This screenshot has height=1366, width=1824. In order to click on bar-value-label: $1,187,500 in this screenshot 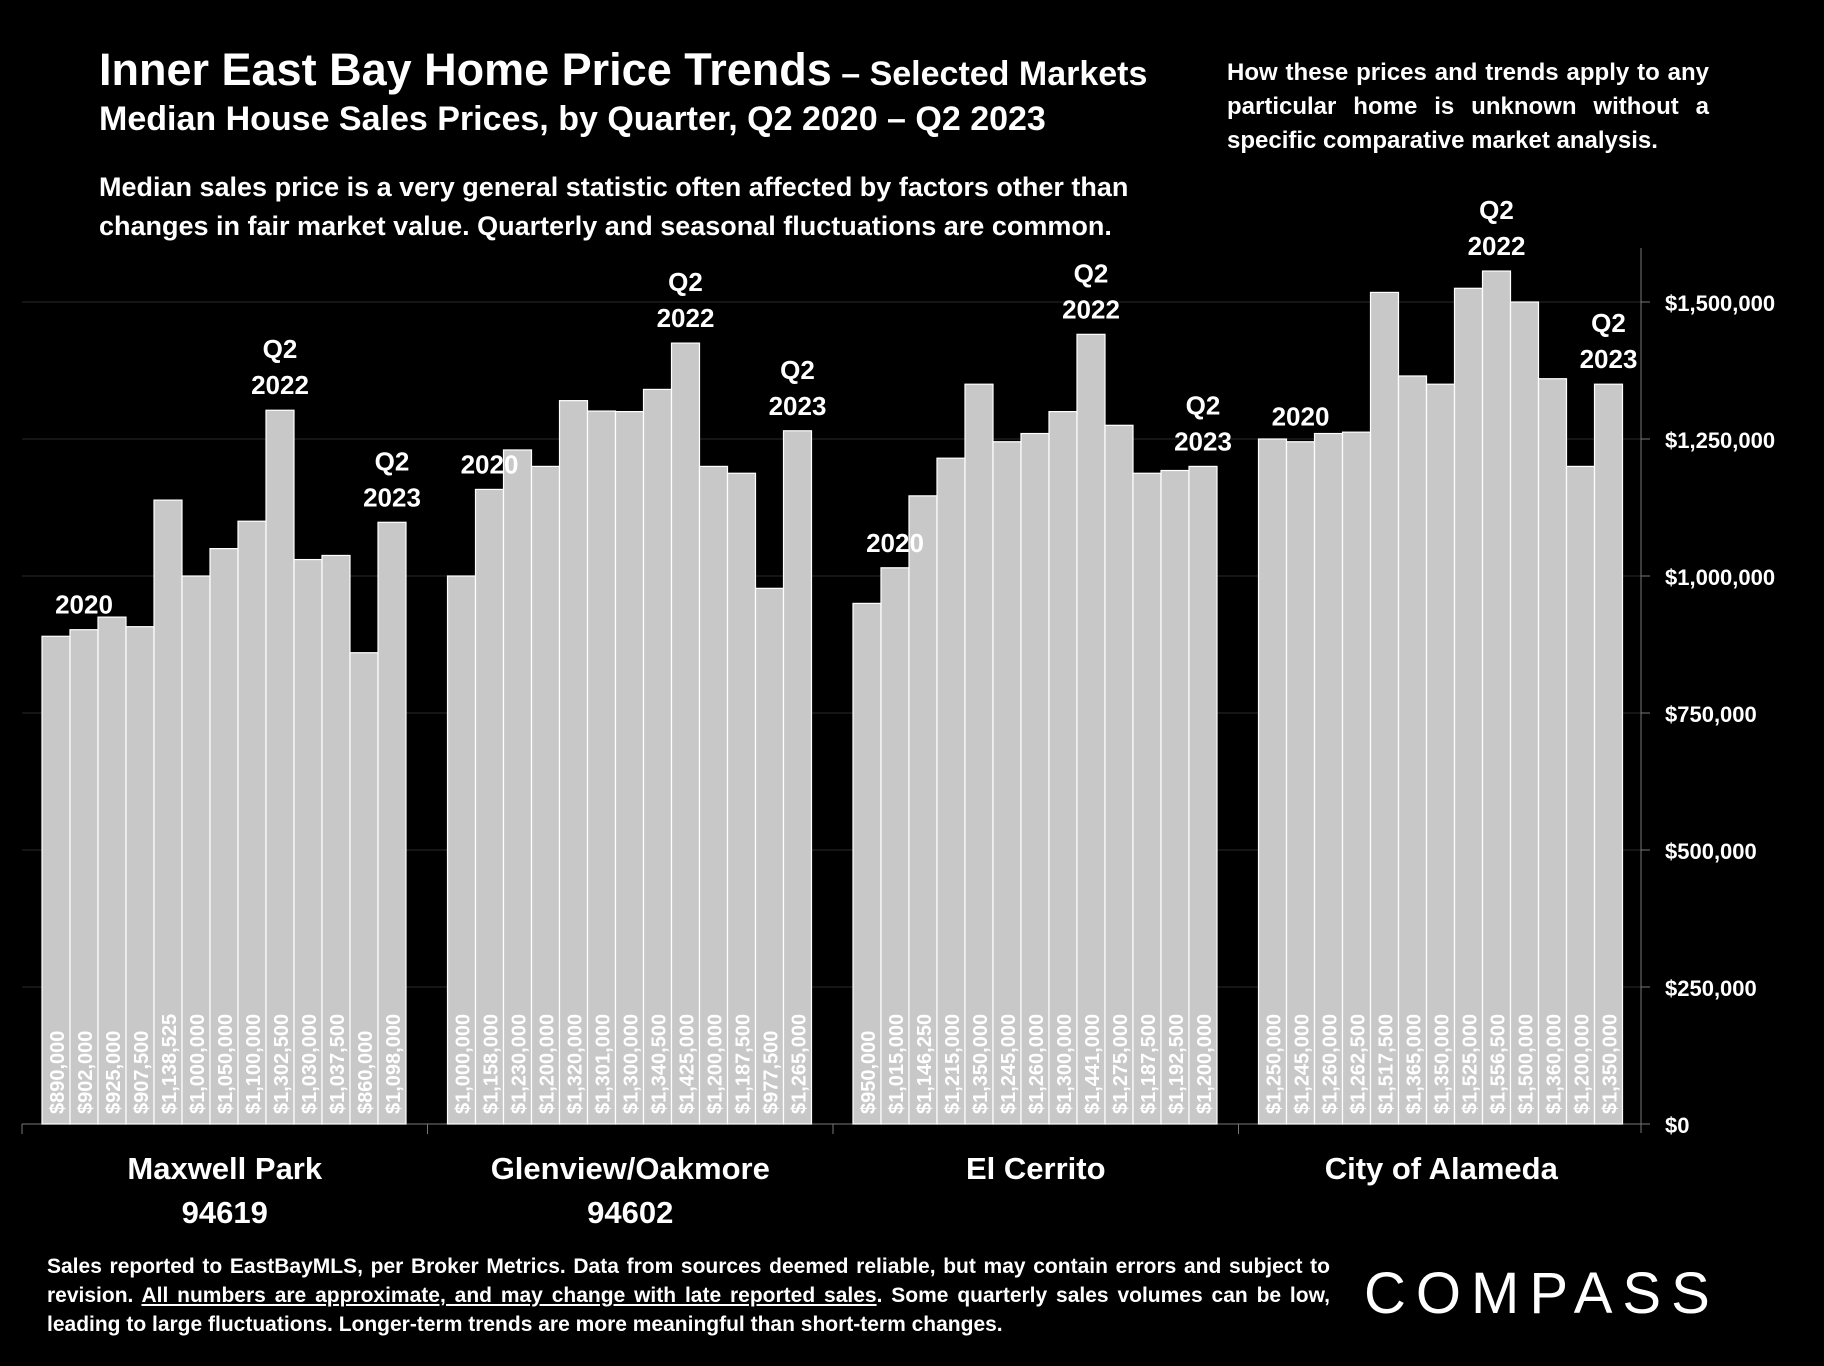, I will do `click(1149, 1064)`.